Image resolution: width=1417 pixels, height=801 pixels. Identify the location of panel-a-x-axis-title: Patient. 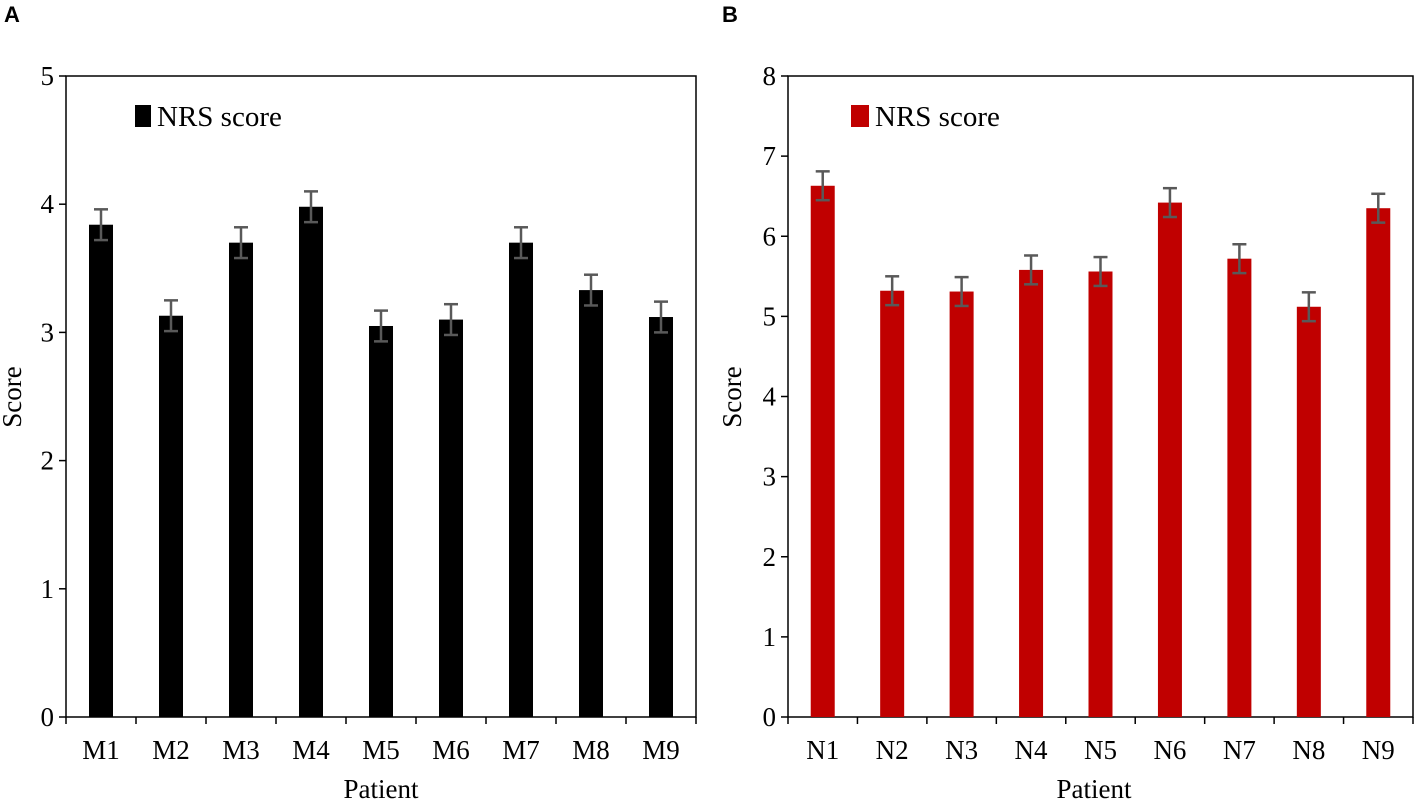
(381, 787).